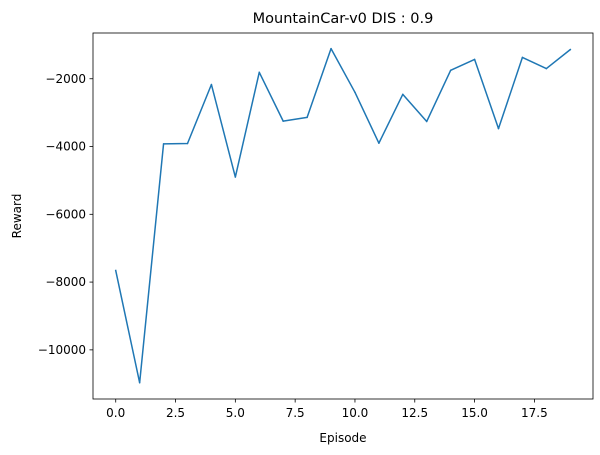  What do you see at coordinates (65, 147) in the screenshot?
I see `y-tick-label: −4000` at bounding box center [65, 147].